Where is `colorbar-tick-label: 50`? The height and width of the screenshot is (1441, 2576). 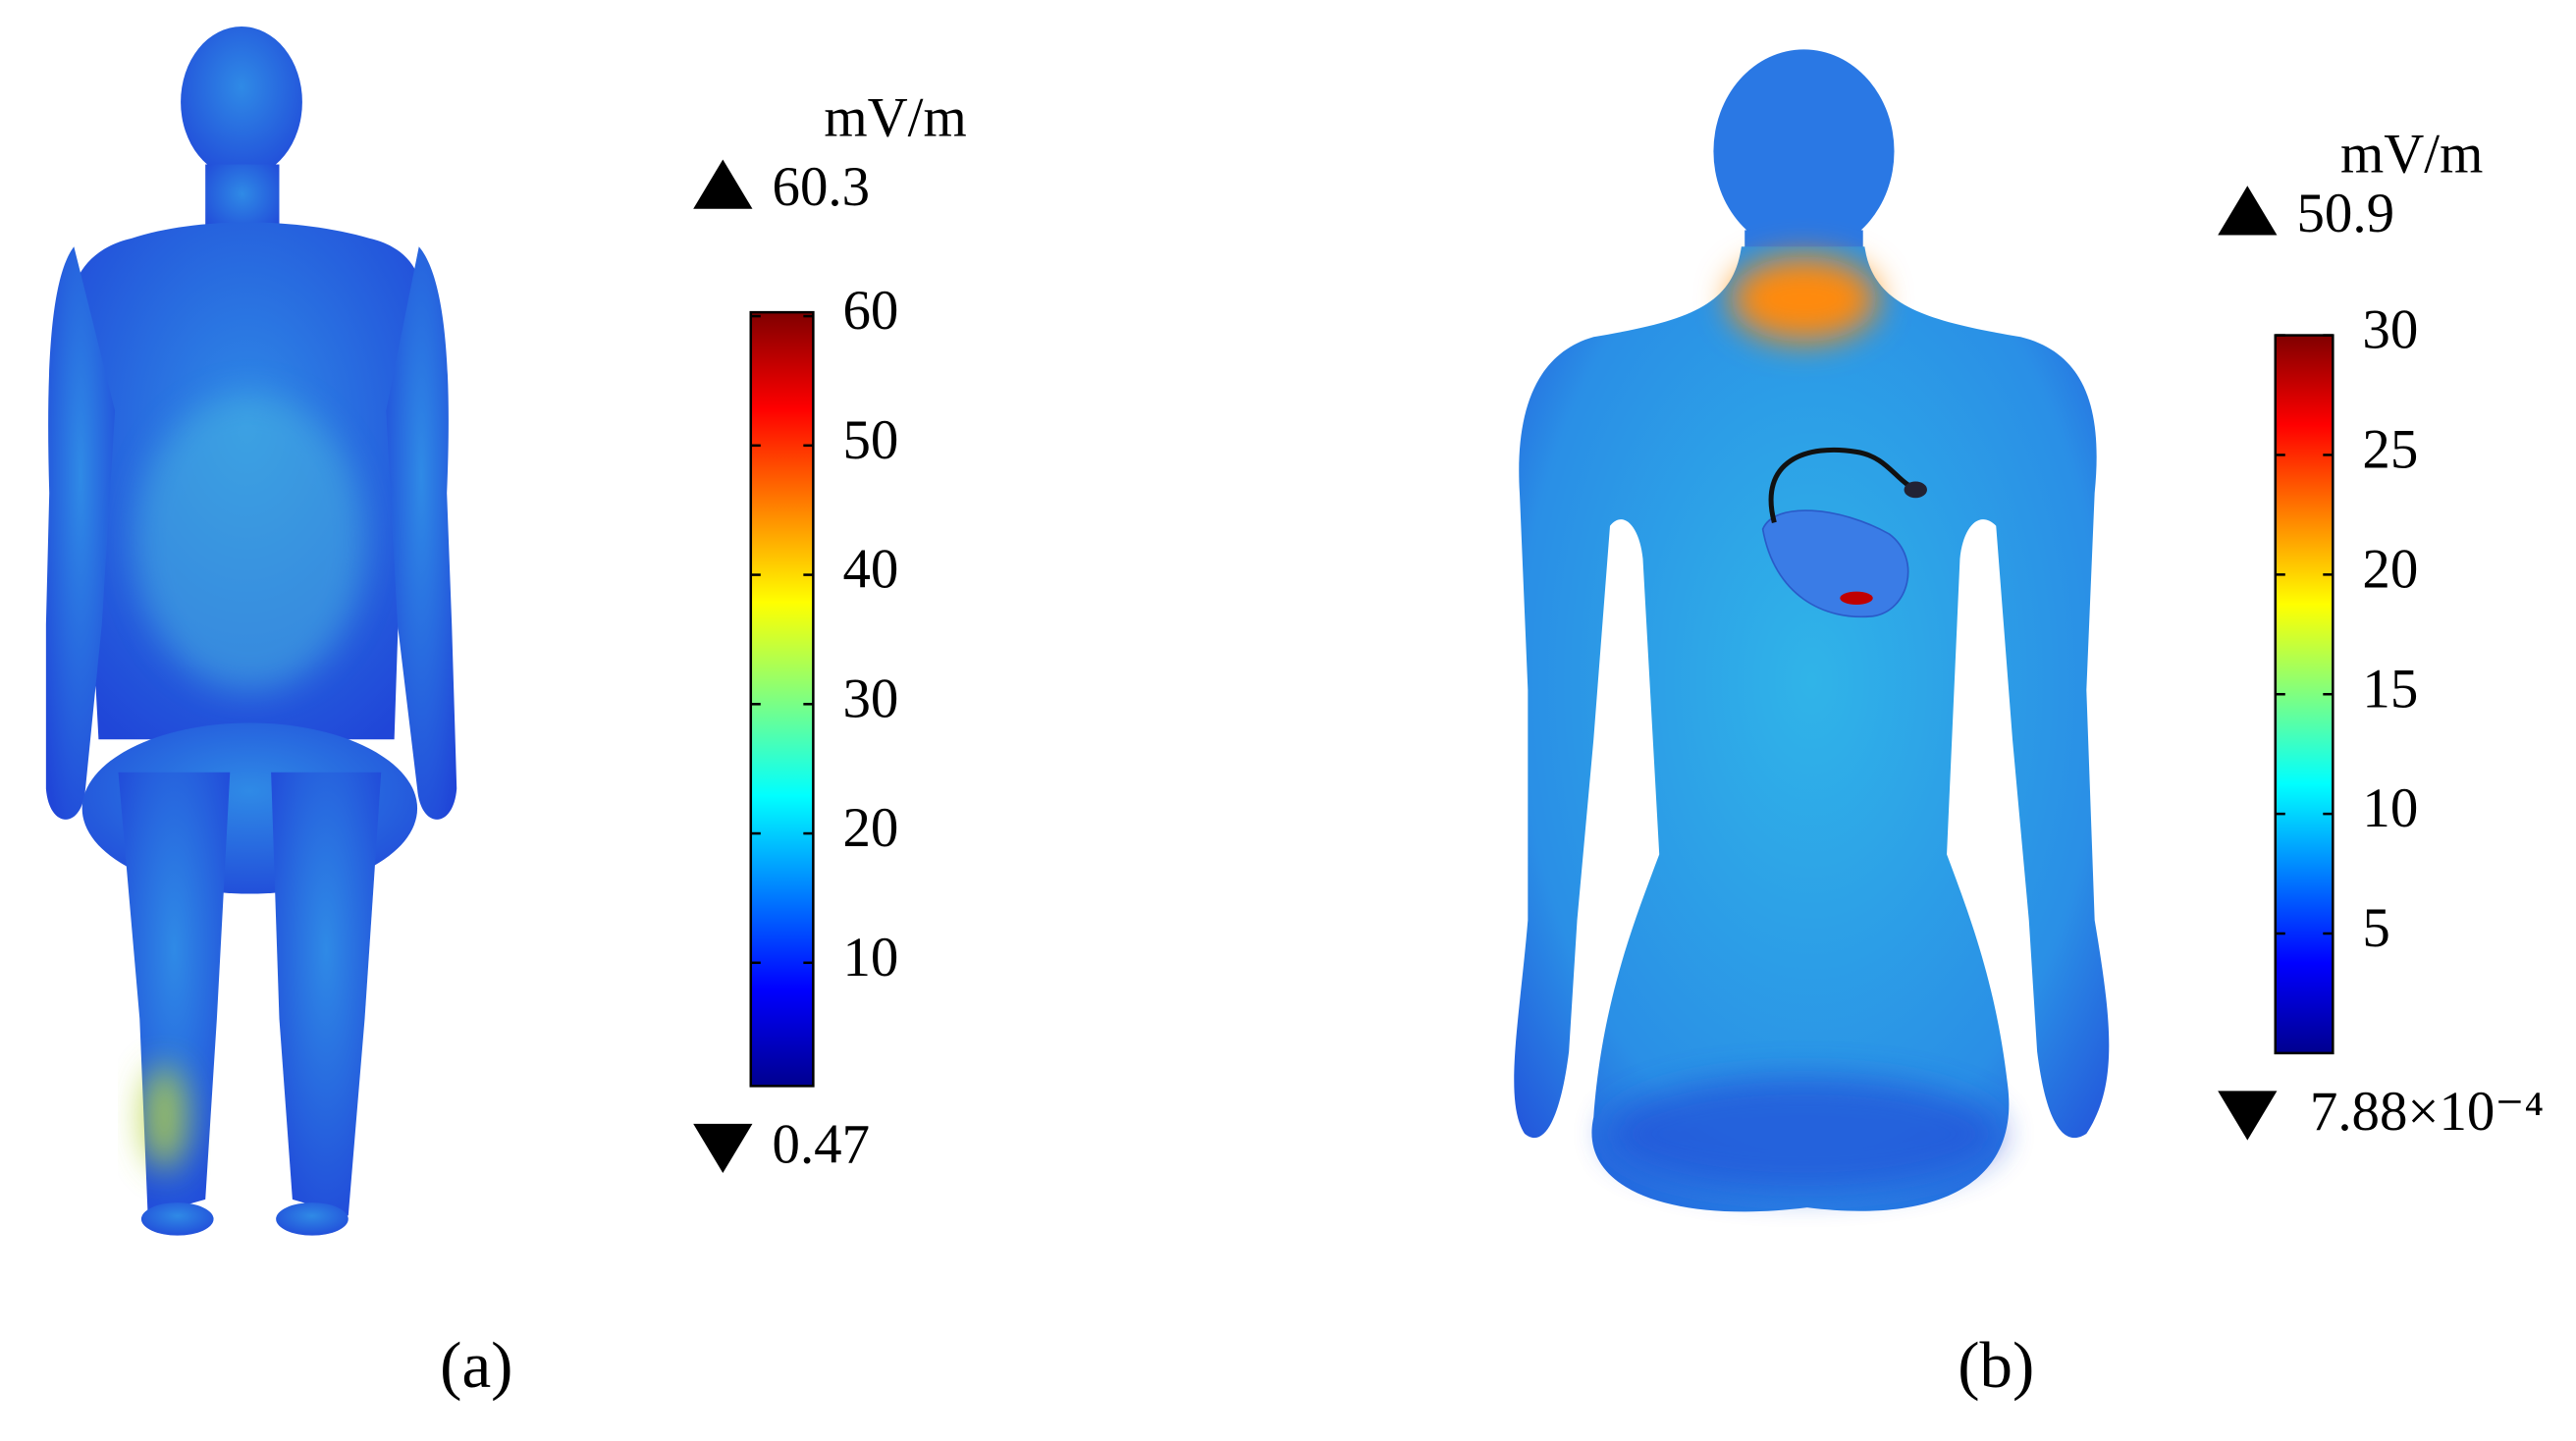 colorbar-tick-label: 50 is located at coordinates (870, 440).